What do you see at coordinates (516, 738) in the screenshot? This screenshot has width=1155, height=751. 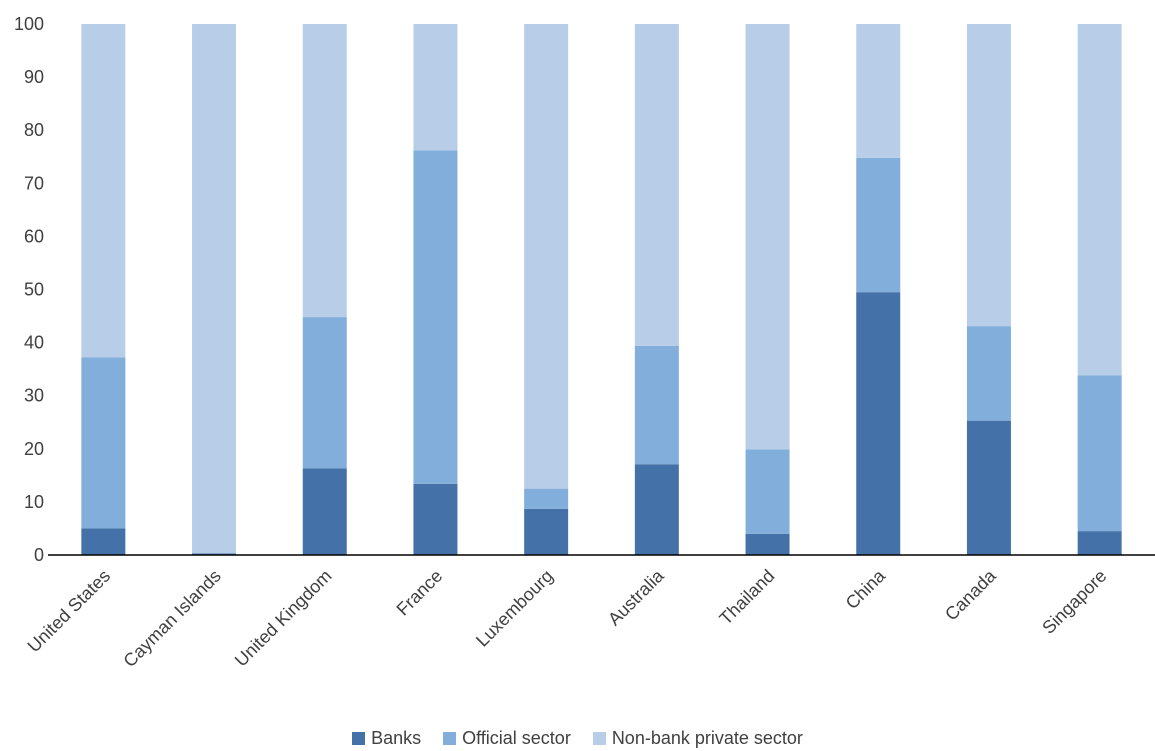 I see `legend-label-official-sector: Official sector` at bounding box center [516, 738].